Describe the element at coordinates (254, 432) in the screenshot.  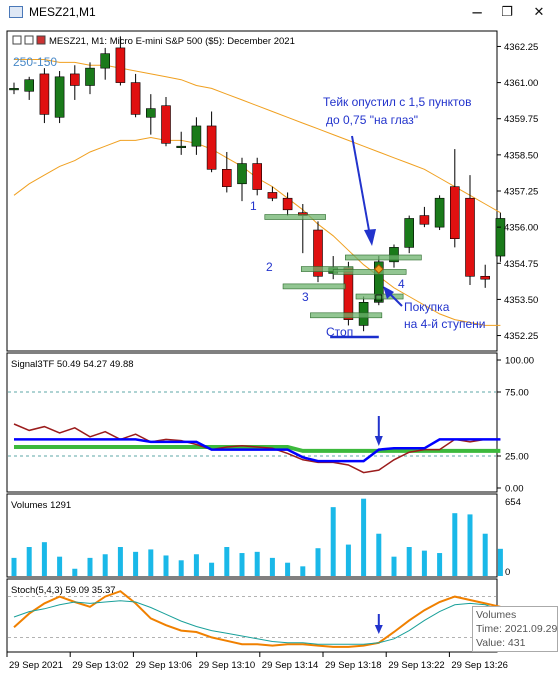
I see `signal-plot` at that location.